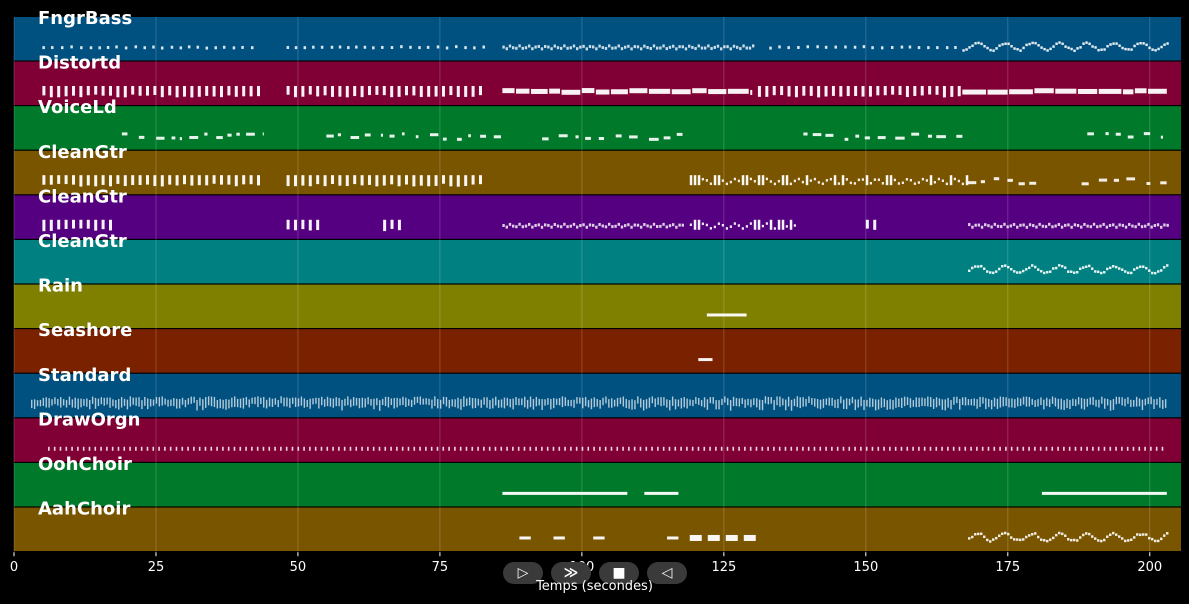  What do you see at coordinates (440, 567) in the screenshot?
I see `x-tick-label: 75` at bounding box center [440, 567].